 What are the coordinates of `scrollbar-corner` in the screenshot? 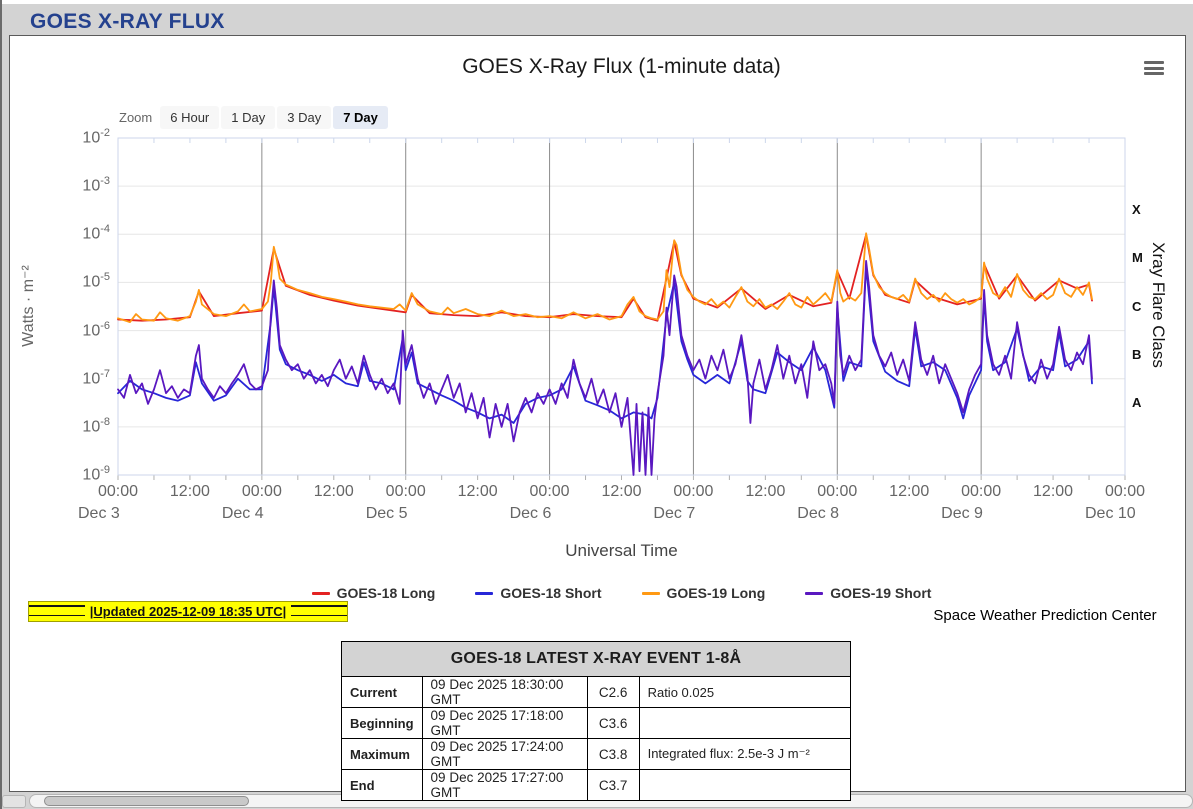 It's located at (14, 801).